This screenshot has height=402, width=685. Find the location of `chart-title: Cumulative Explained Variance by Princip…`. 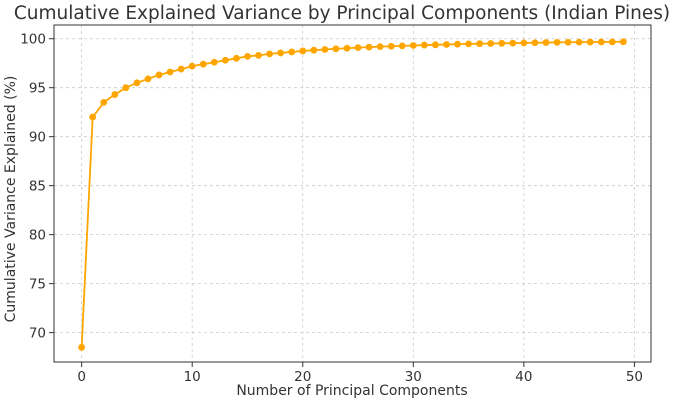

chart-title: Cumulative Explained Variance by Princip… is located at coordinates (342, 13).